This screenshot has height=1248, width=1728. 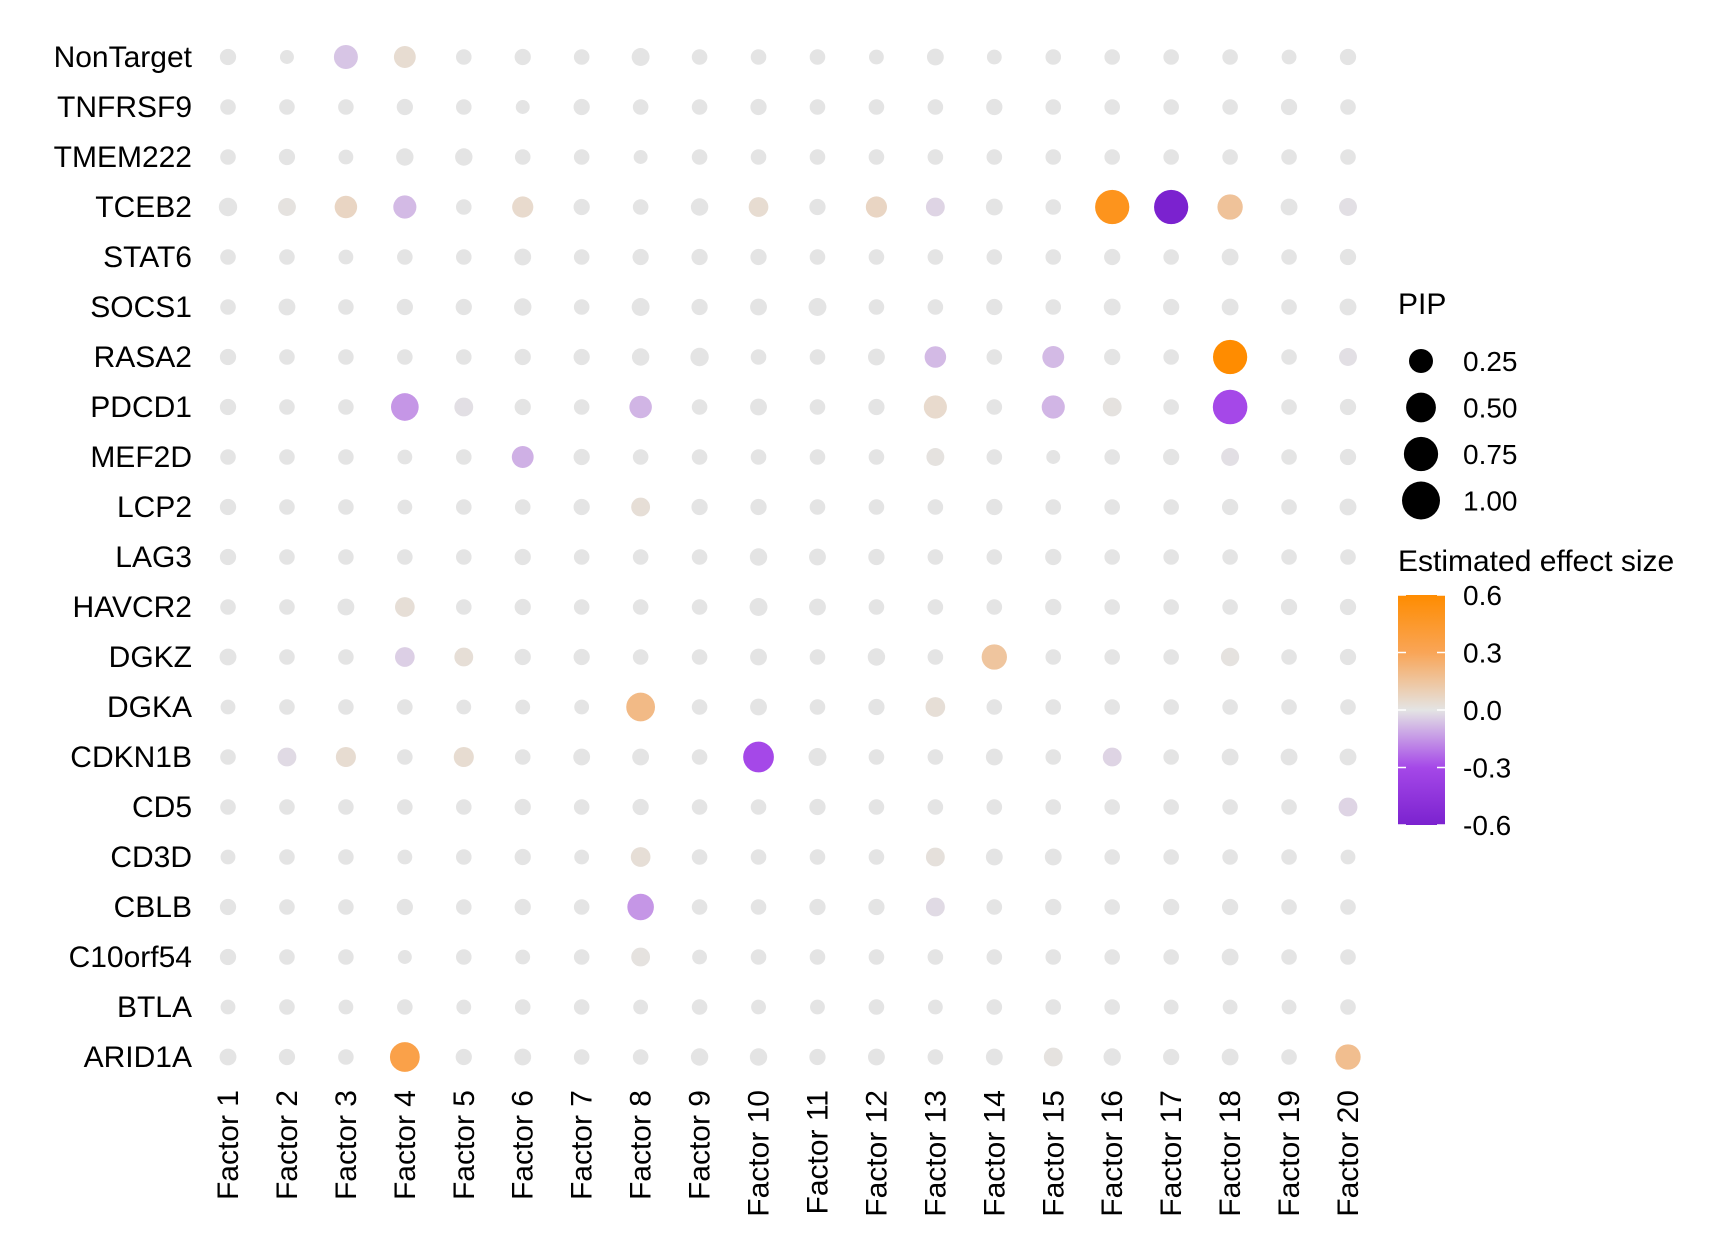 I want to click on y-tick-label: DGKA, so click(x=149, y=707).